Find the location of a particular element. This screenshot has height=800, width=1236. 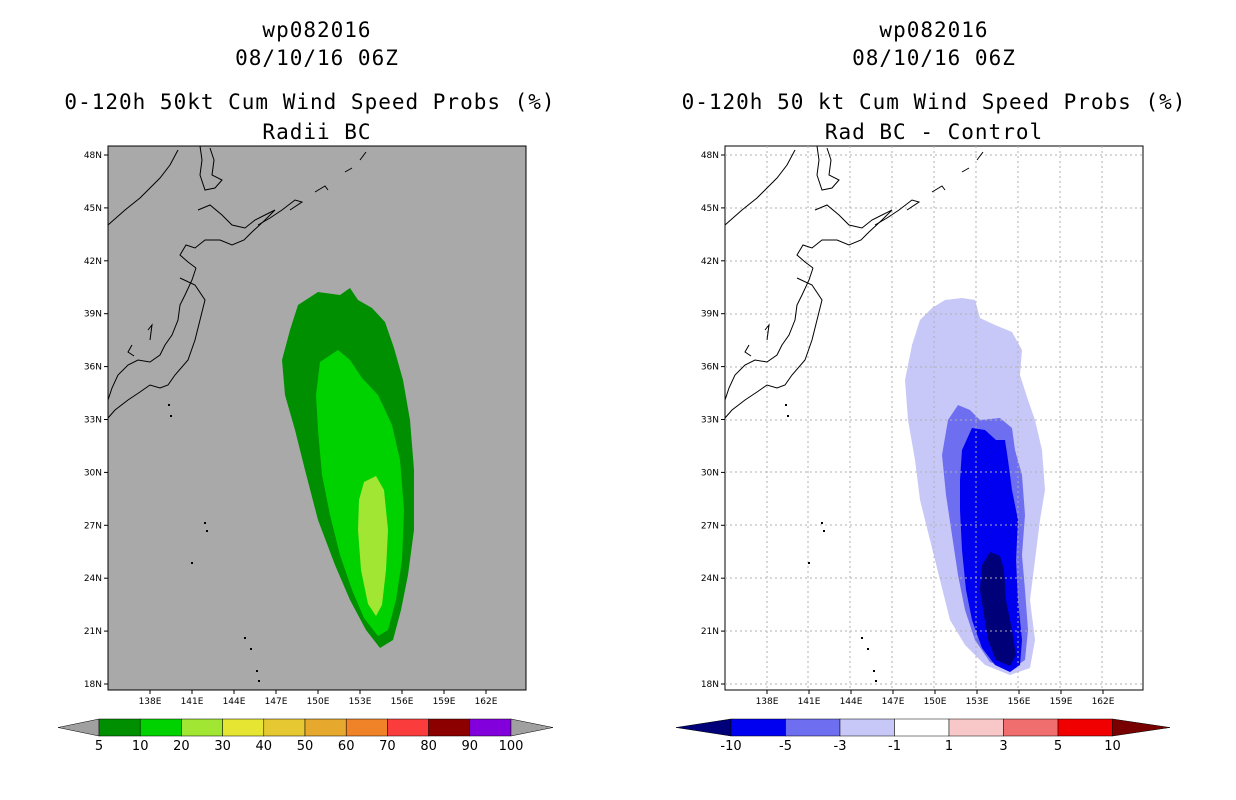

left-colorbar-end-high is located at coordinates (532, 727).